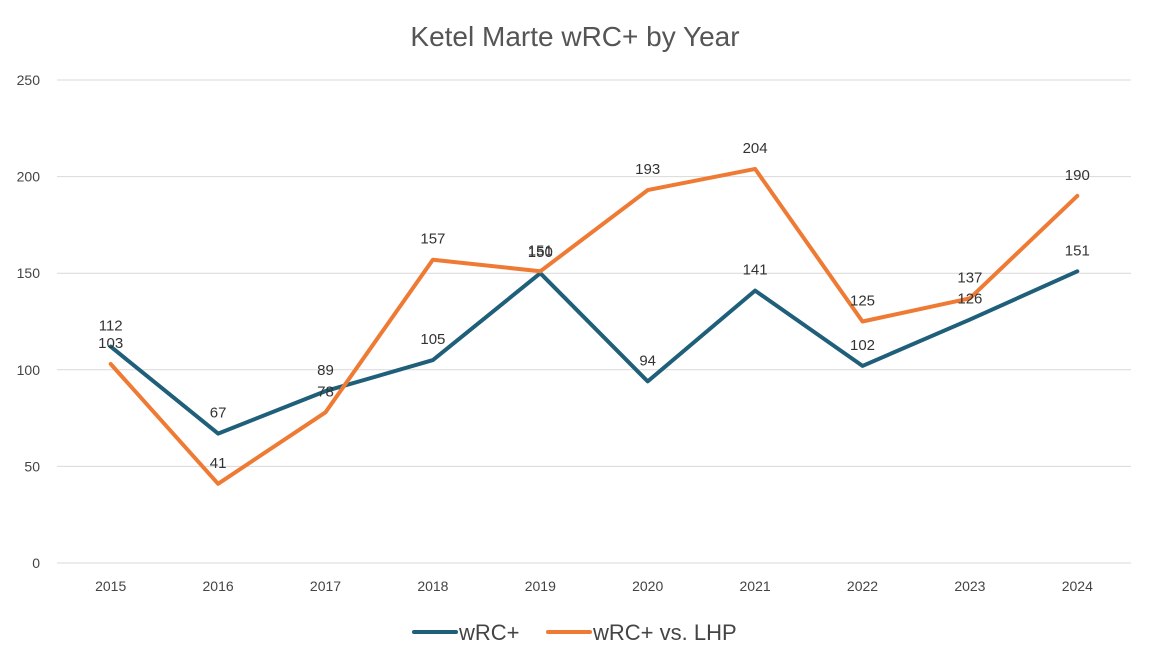 The image size is (1150, 658). I want to click on x-tick-label: 2017, so click(325, 586).